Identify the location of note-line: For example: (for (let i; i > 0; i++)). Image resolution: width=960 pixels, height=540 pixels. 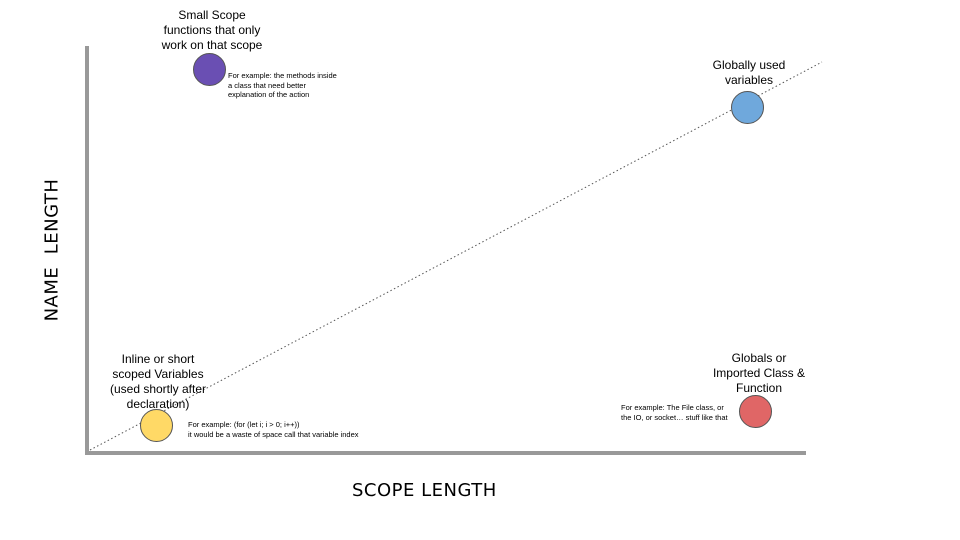
(244, 424).